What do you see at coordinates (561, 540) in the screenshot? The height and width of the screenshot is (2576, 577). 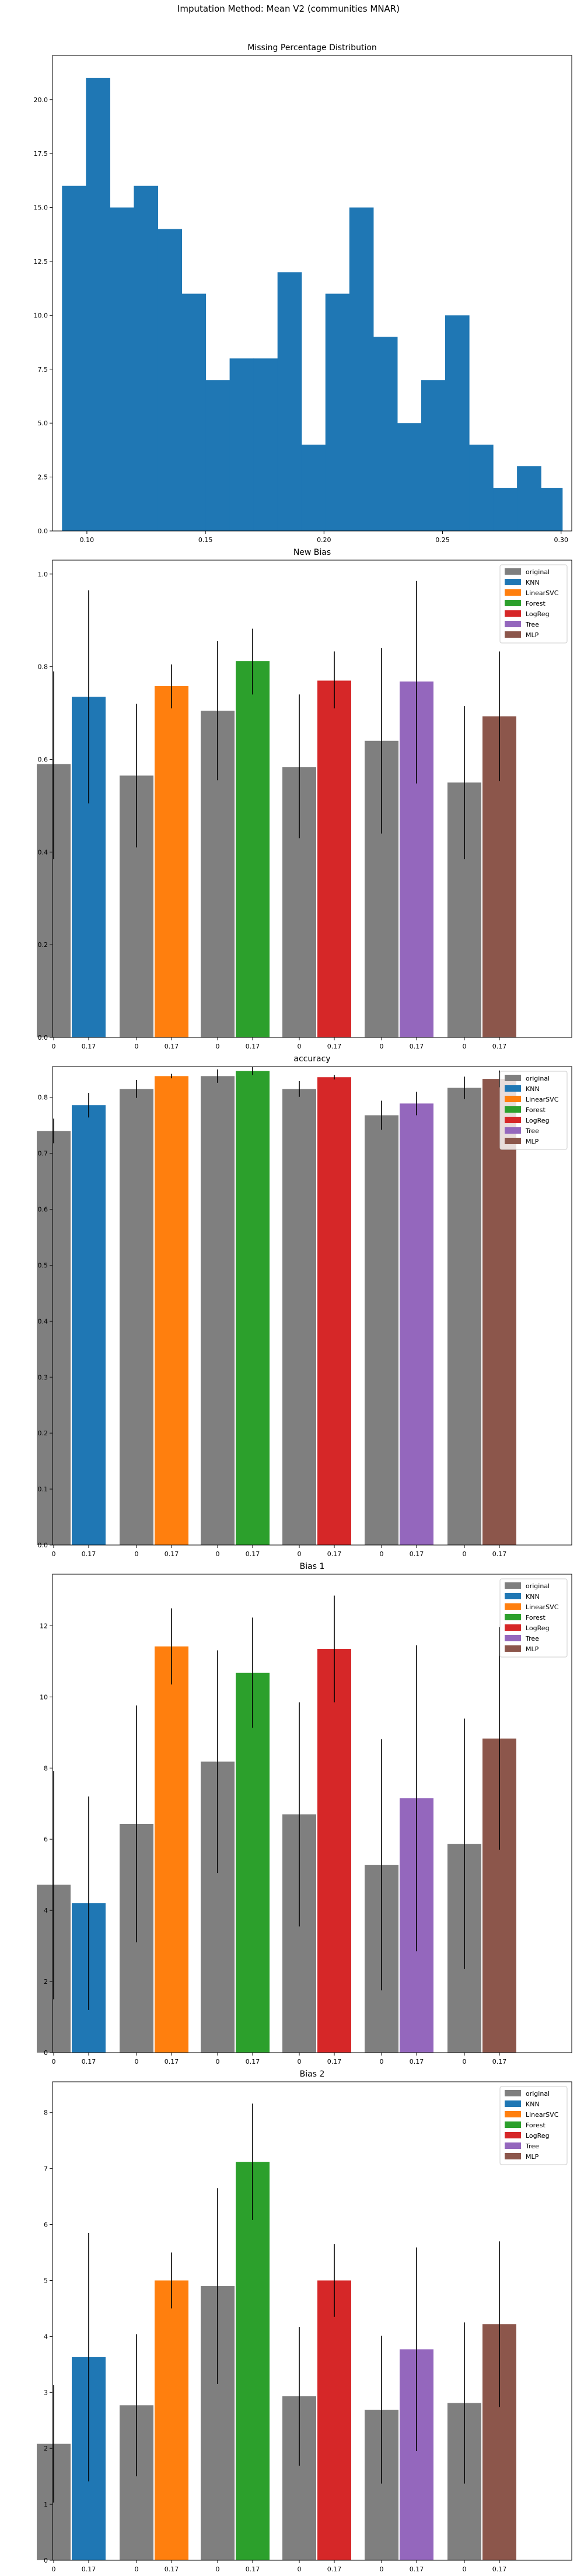 I see `x-tick-label: 0.30` at bounding box center [561, 540].